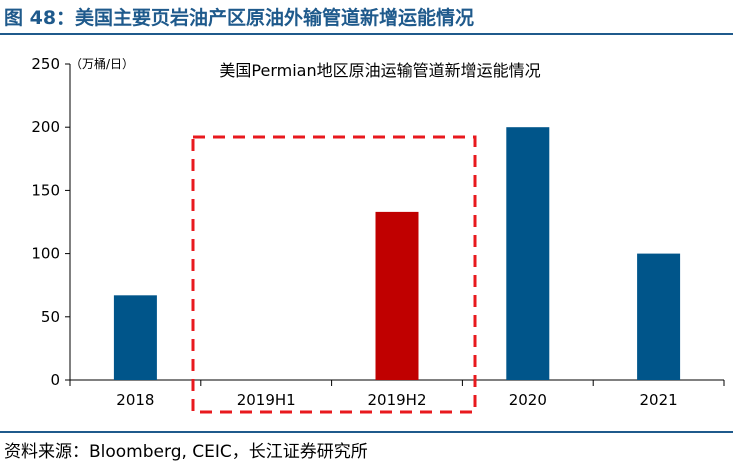  Describe the element at coordinates (102, 63) in the screenshot. I see `y-unit-label: （万桶/日）` at that location.